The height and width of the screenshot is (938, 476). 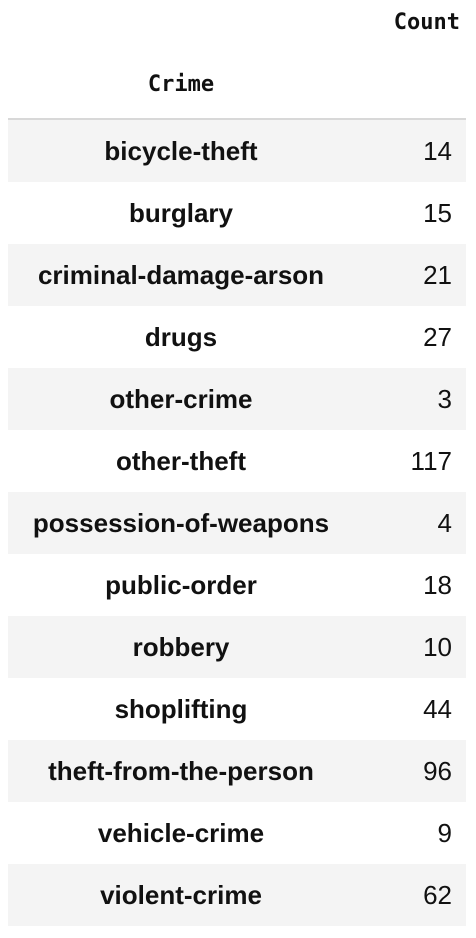 I want to click on row-count-value: 62, so click(x=437, y=894).